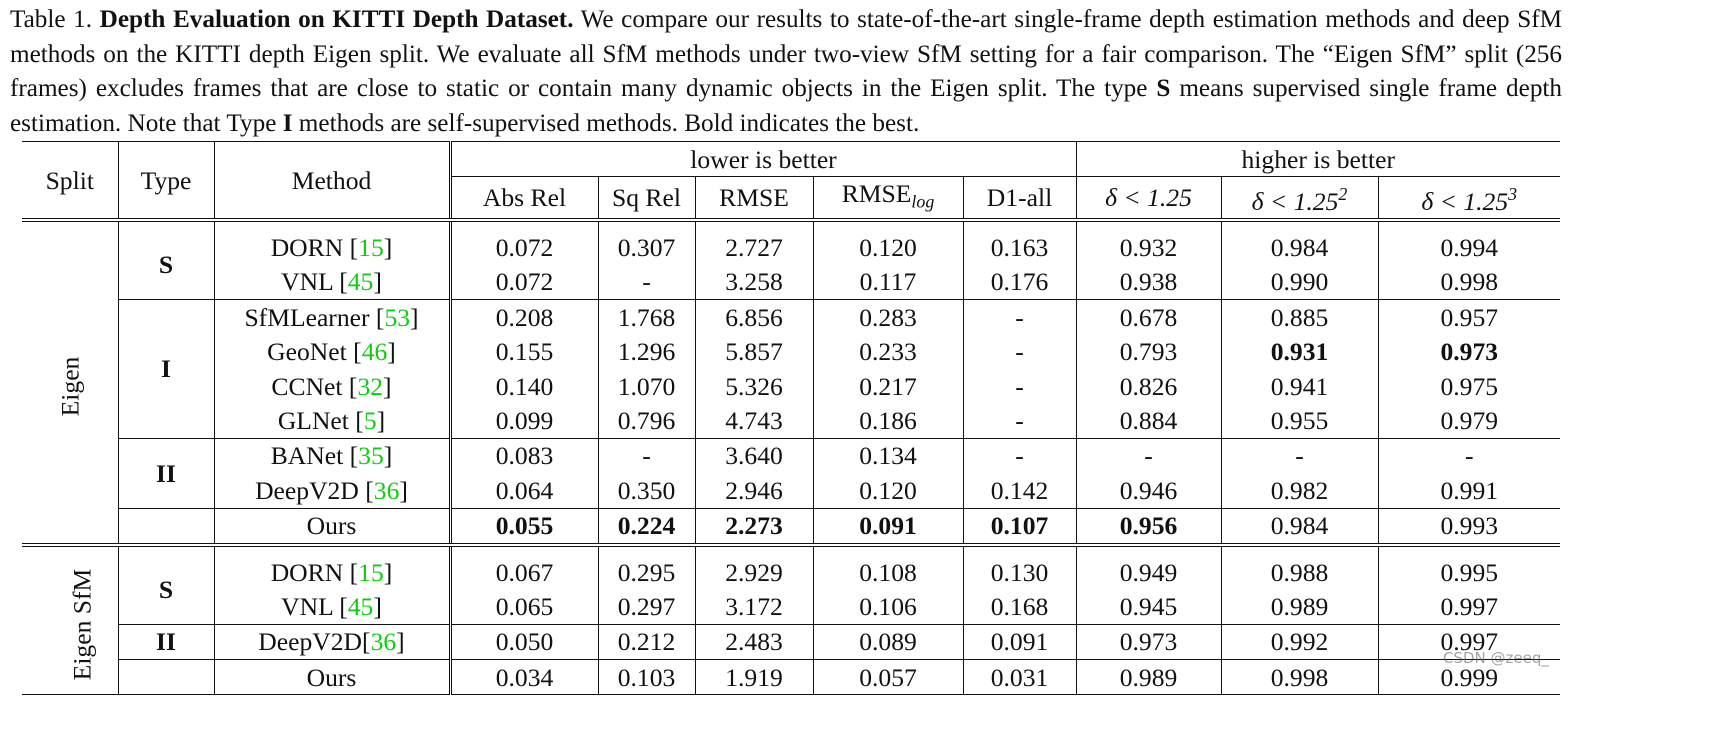 This screenshot has height=749, width=1731. I want to click on type-cell, so click(165, 526).